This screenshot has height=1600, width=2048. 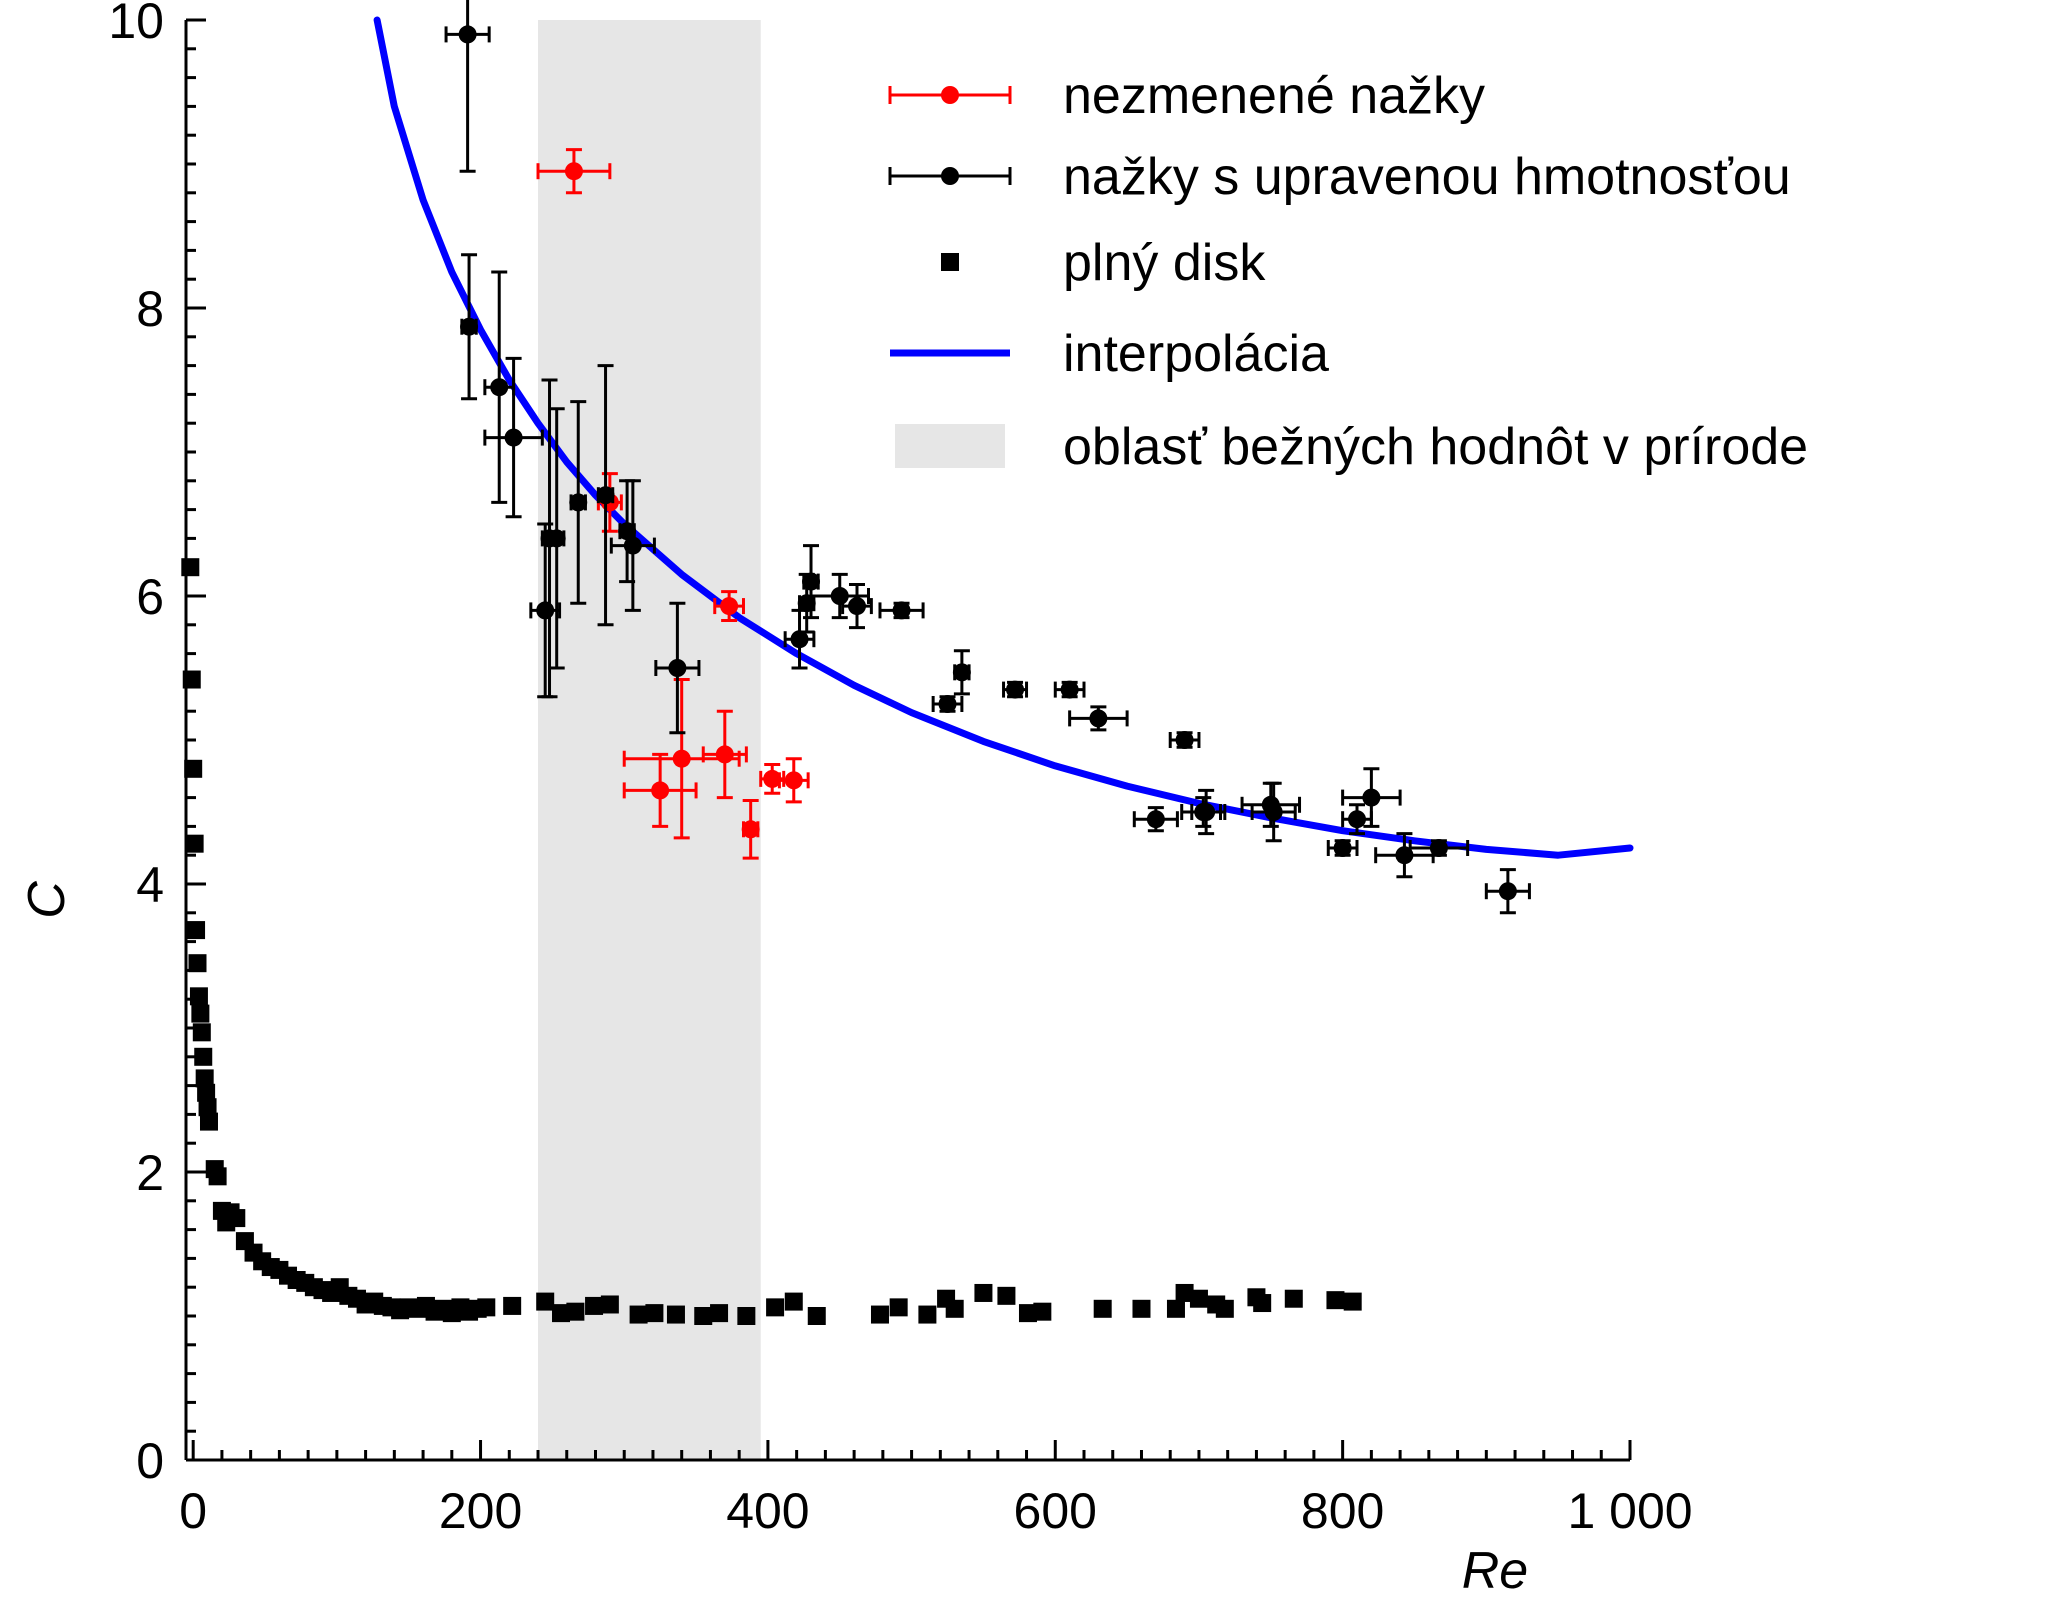 What do you see at coordinates (150, 1461) in the screenshot?
I see `y-tick-label: 0` at bounding box center [150, 1461].